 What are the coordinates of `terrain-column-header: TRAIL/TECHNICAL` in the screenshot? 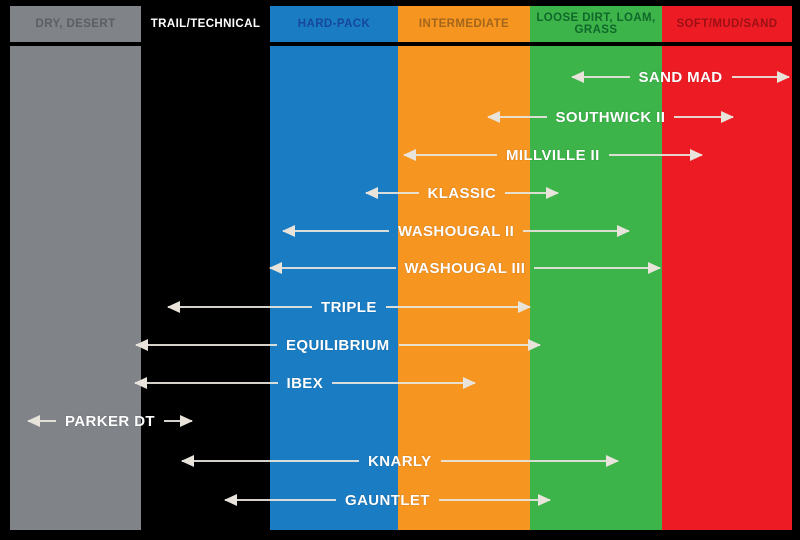 It's located at (205, 24).